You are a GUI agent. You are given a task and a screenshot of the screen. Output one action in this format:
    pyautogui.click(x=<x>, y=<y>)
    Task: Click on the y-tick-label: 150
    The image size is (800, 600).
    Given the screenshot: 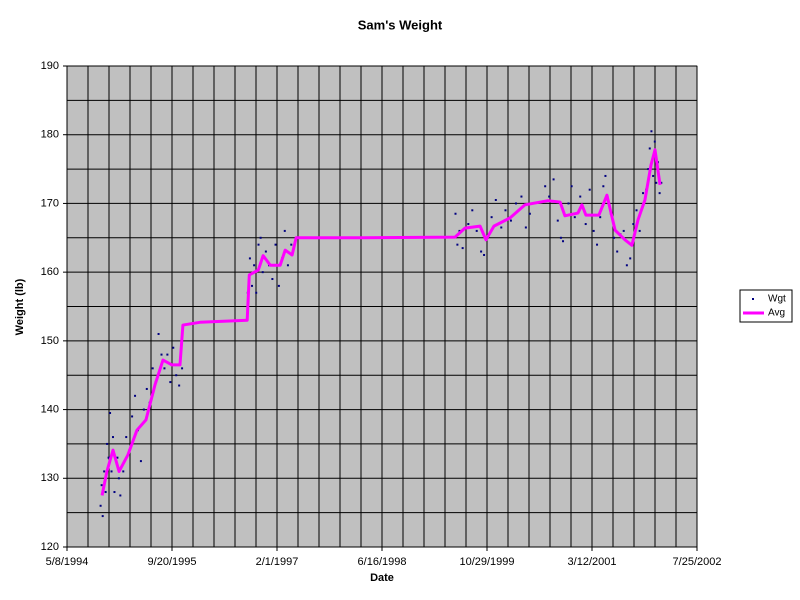 What is the action you would take?
    pyautogui.click(x=50, y=341)
    